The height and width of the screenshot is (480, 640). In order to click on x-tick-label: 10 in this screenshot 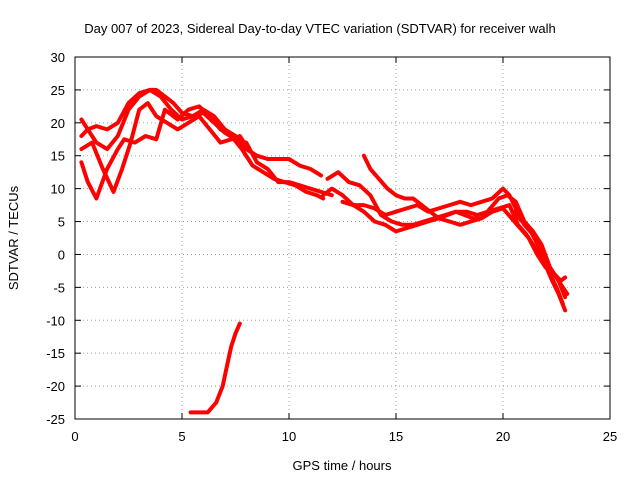, I will do `click(289, 436)`.